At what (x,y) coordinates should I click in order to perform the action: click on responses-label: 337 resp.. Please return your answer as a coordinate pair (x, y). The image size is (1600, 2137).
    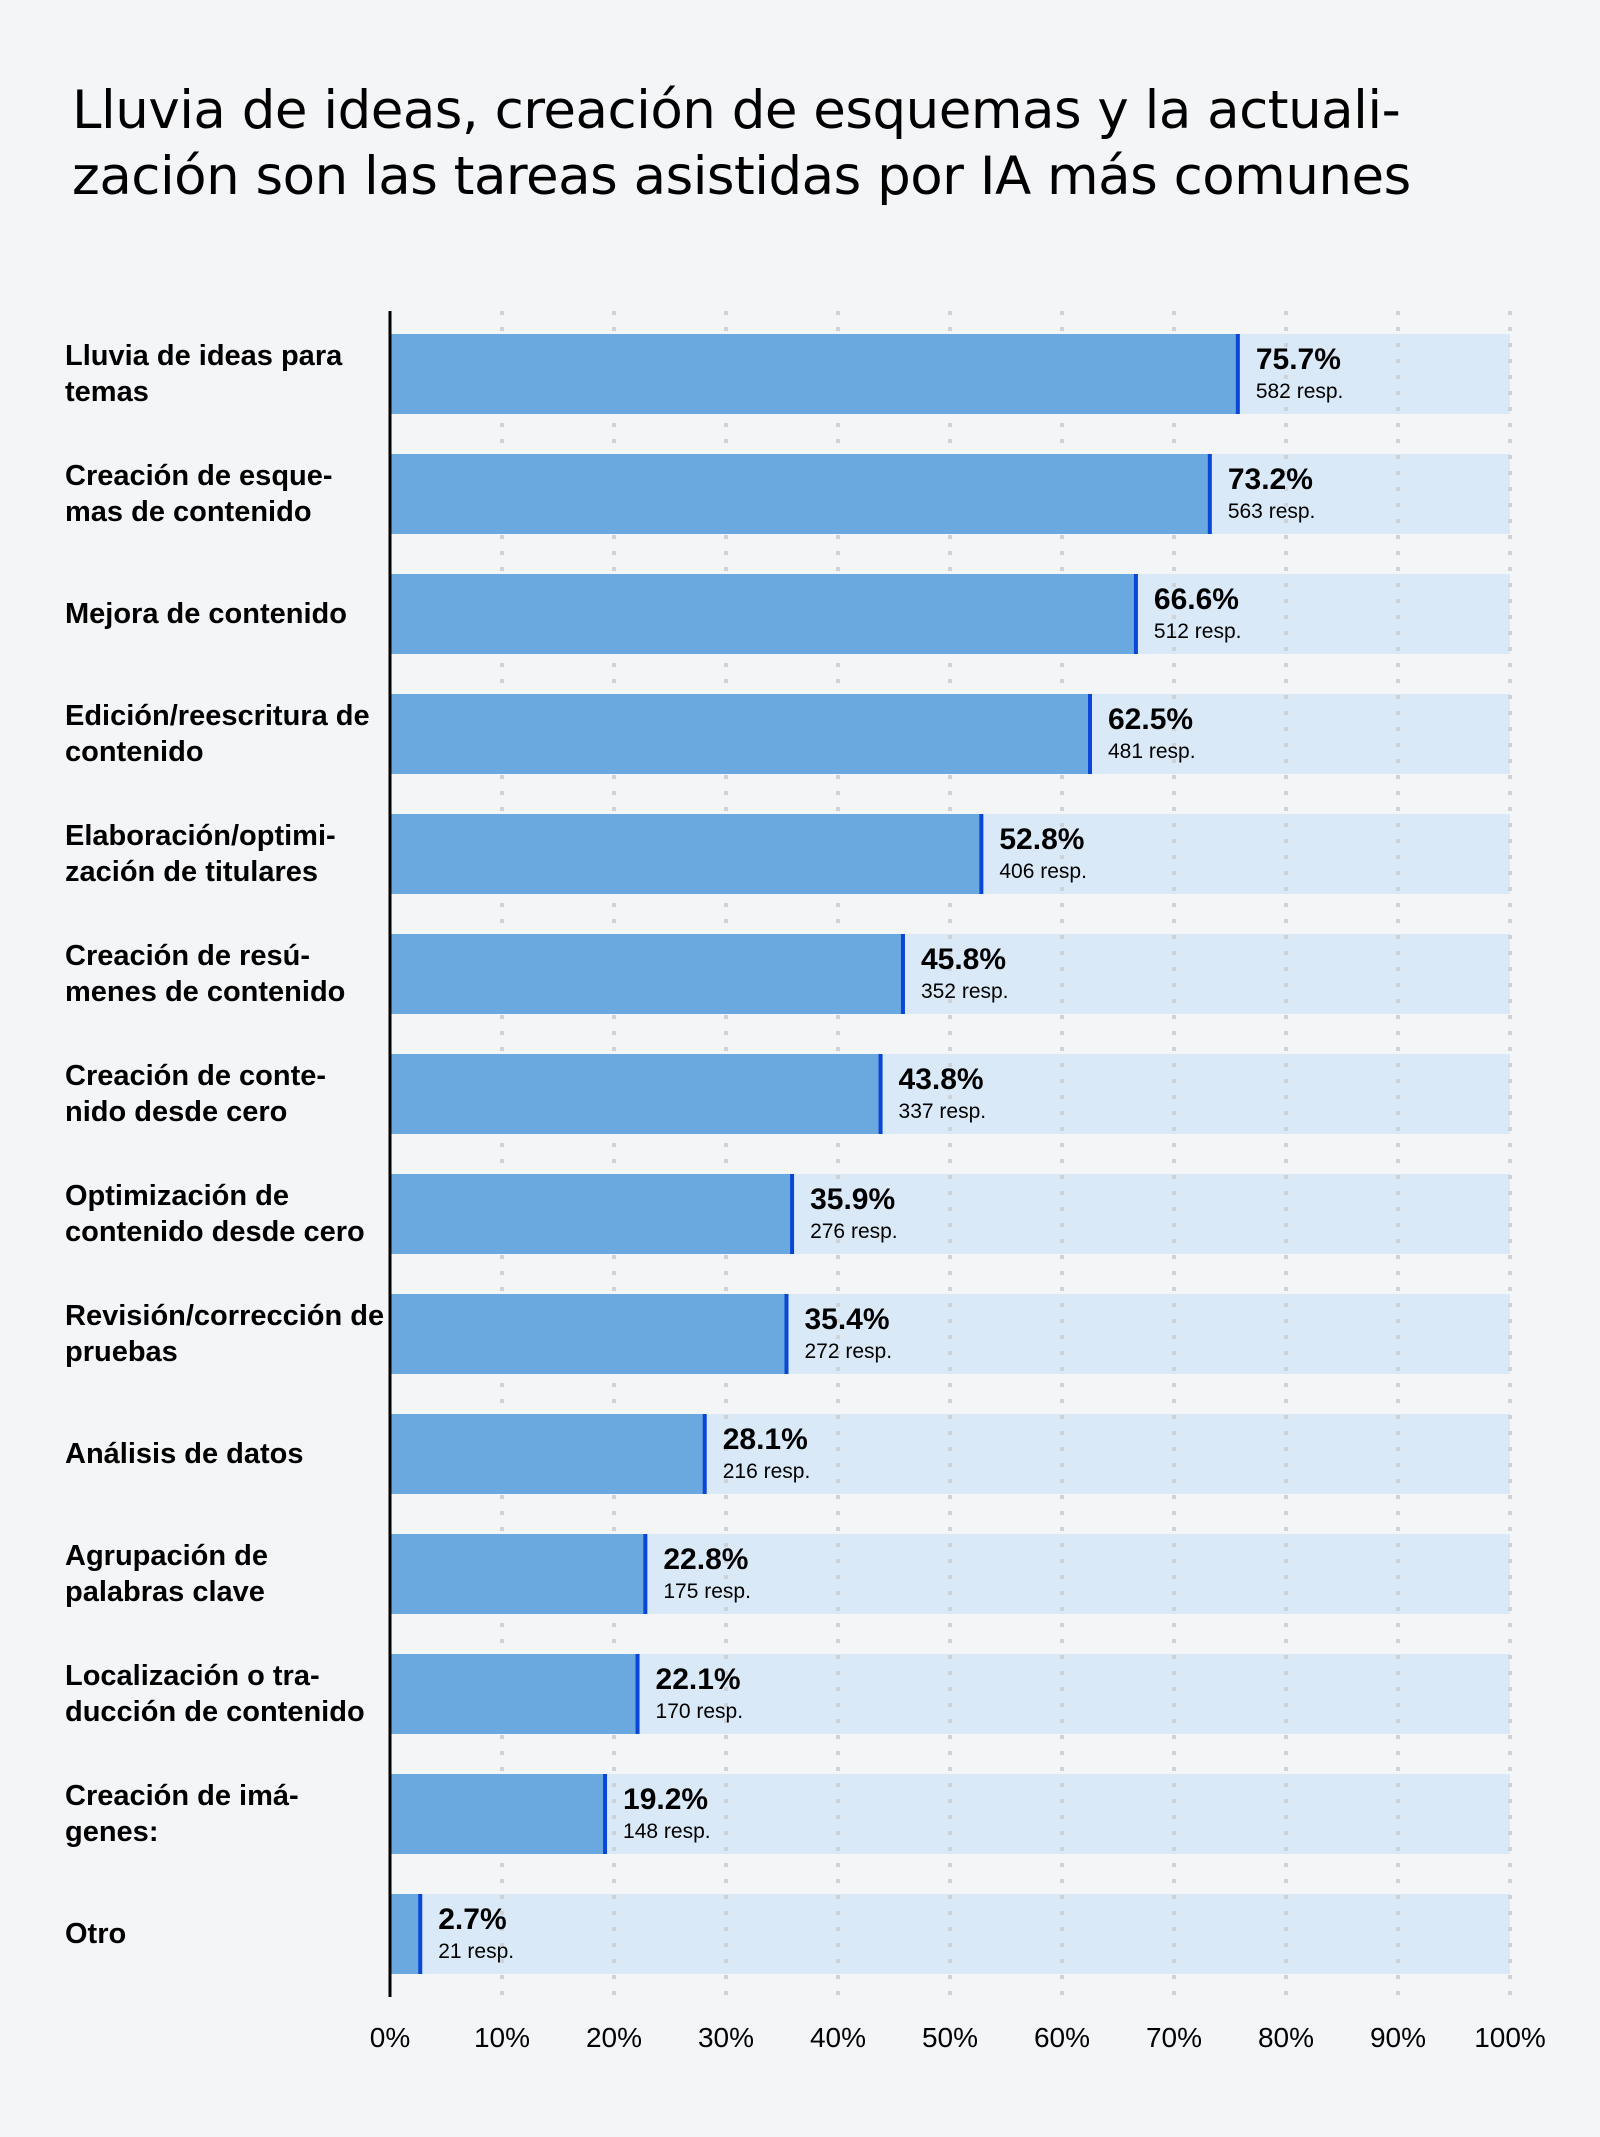
    Looking at the image, I should click on (942, 1111).